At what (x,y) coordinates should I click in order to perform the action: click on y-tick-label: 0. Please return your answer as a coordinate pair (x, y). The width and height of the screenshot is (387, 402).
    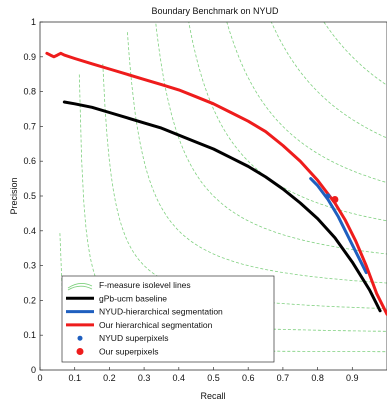
    Looking at the image, I should click on (33, 370).